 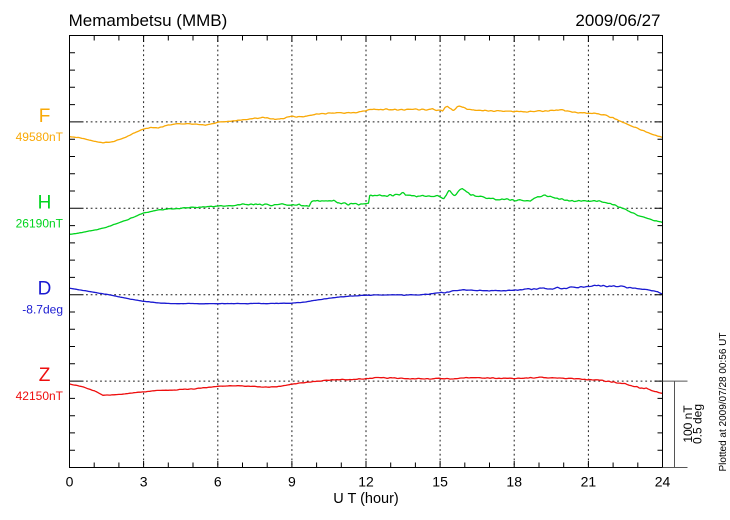 I want to click on svg-text: 0, so click(x=70, y=482).